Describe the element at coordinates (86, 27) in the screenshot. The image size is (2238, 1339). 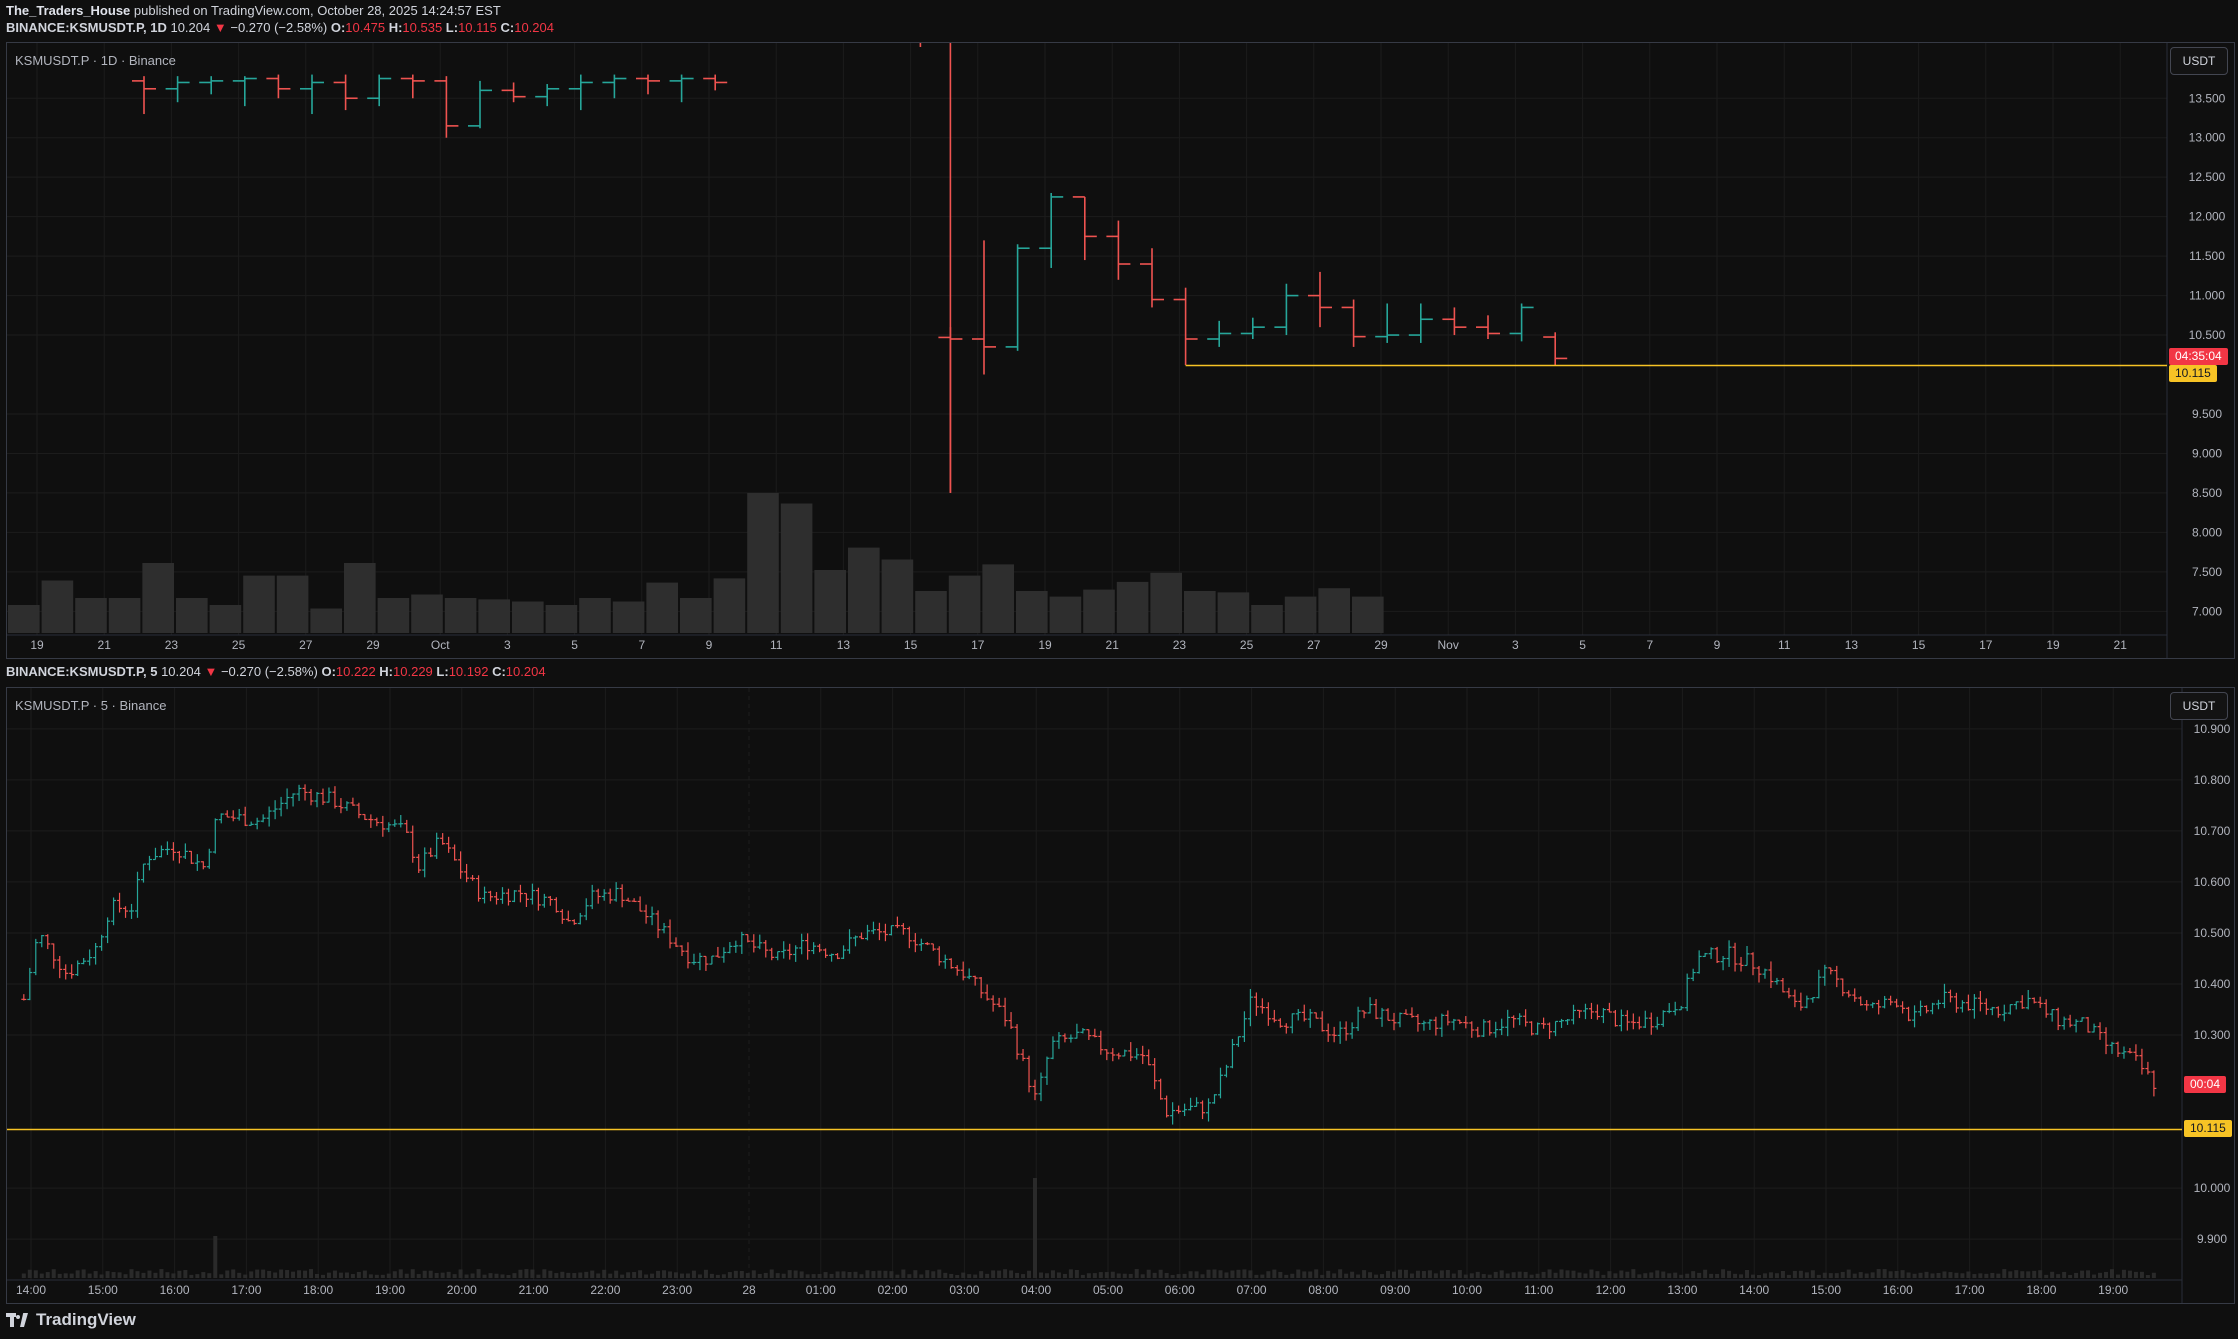
I see `top-symbol: BINANCE:KSMUSDT.P, 1D` at that location.